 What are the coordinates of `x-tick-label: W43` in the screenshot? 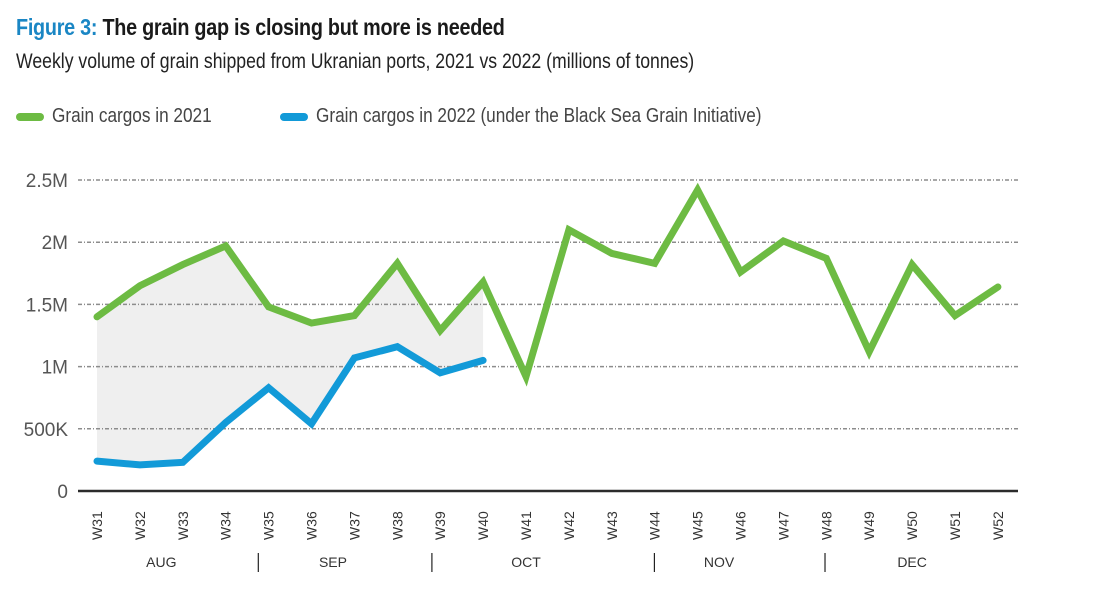 It's located at (612, 525).